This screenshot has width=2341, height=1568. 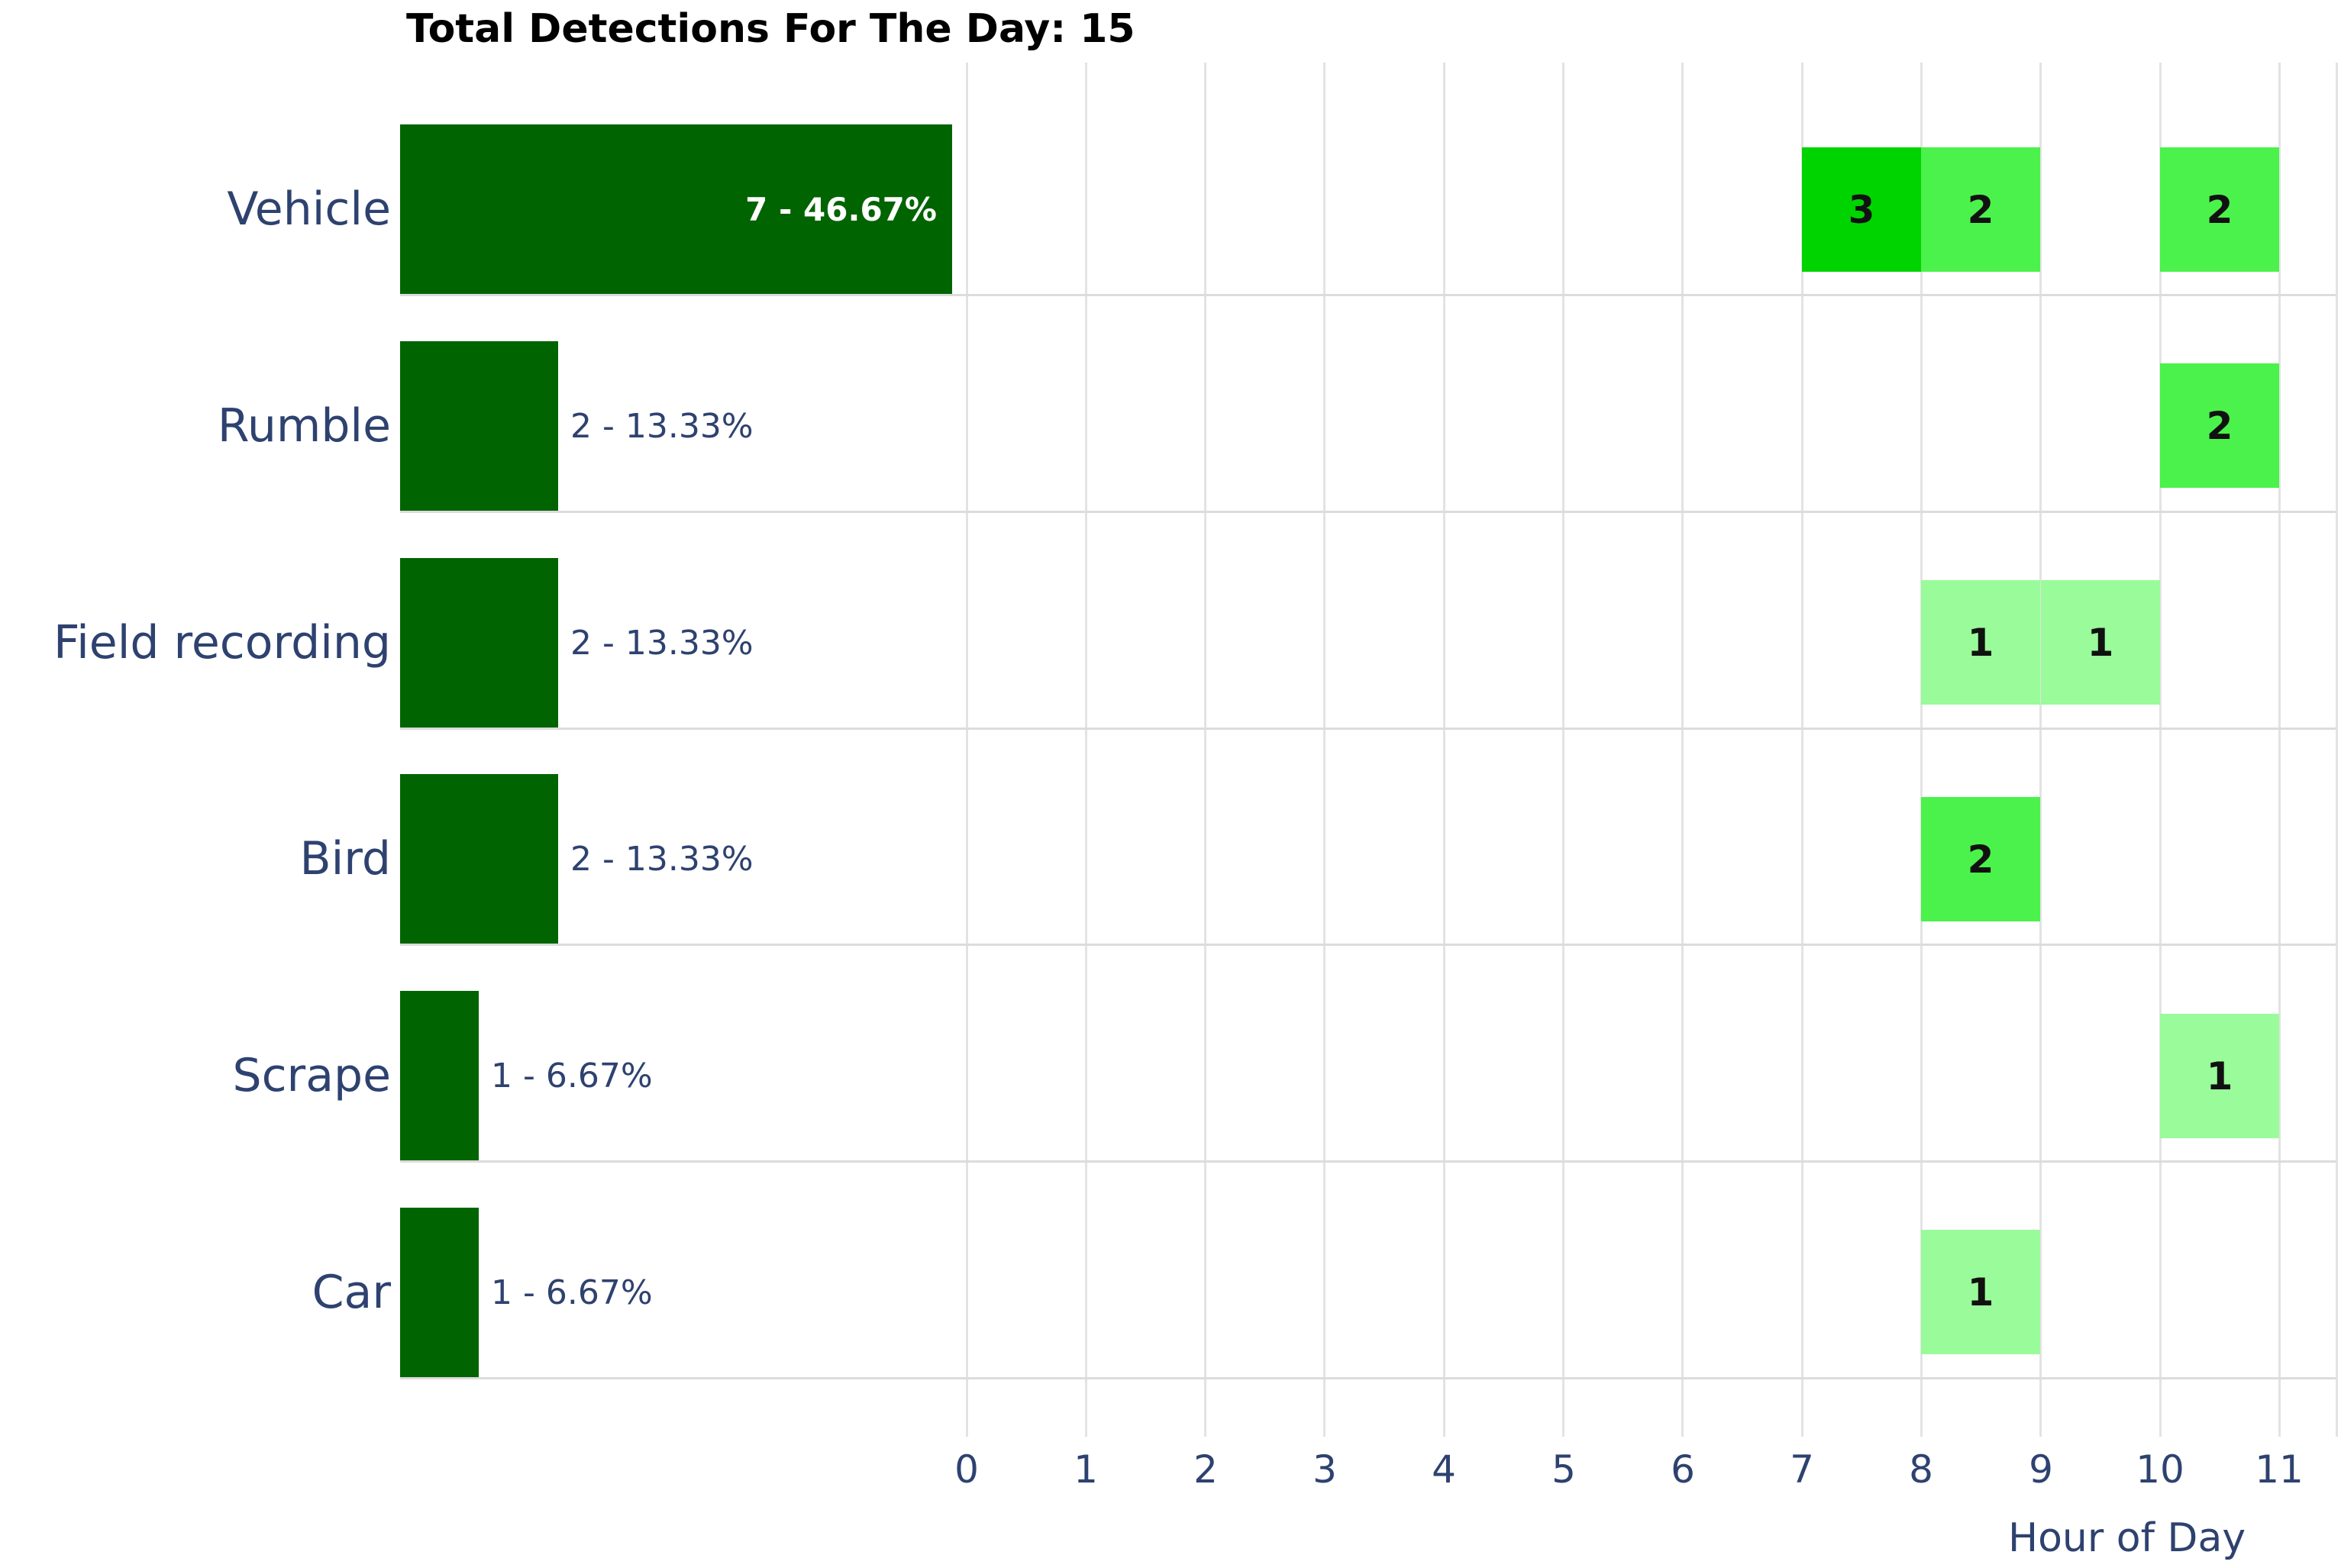 I want to click on category-label: Scrape, so click(x=312, y=1075).